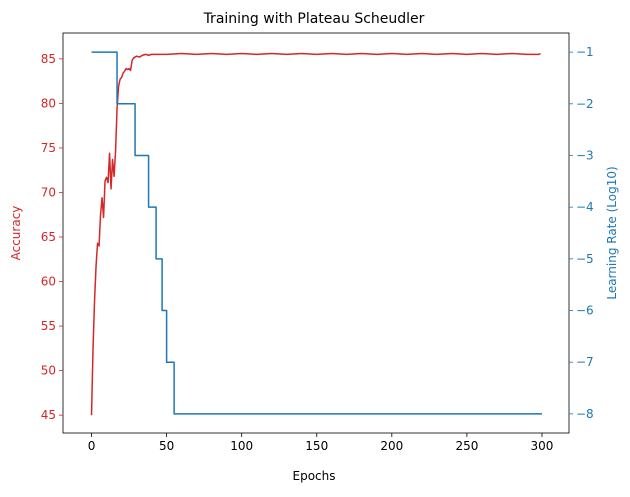 This screenshot has width=630, height=497. What do you see at coordinates (48, 103) in the screenshot?
I see `y-left-tick-label: 80` at bounding box center [48, 103].